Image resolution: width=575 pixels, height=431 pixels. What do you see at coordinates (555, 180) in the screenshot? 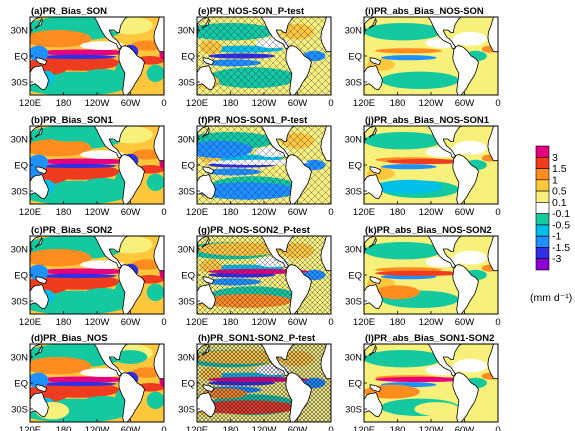
I see `colorbar-label: 1` at bounding box center [555, 180].